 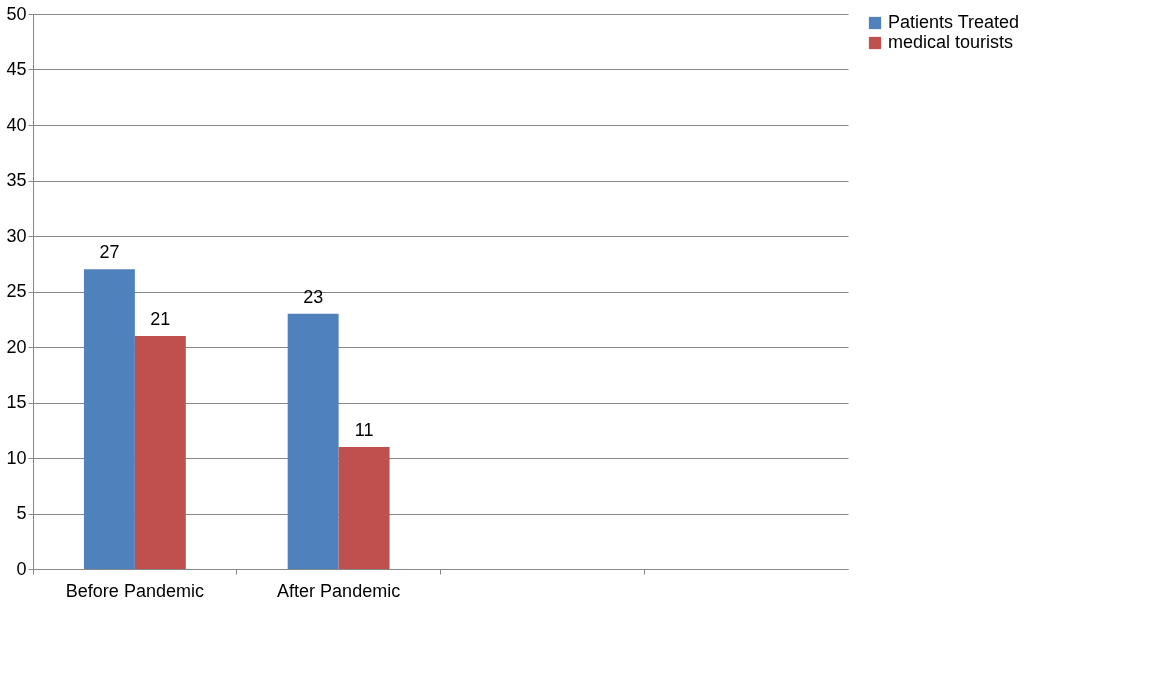 I want to click on y-tick-label: 0, so click(x=21, y=568).